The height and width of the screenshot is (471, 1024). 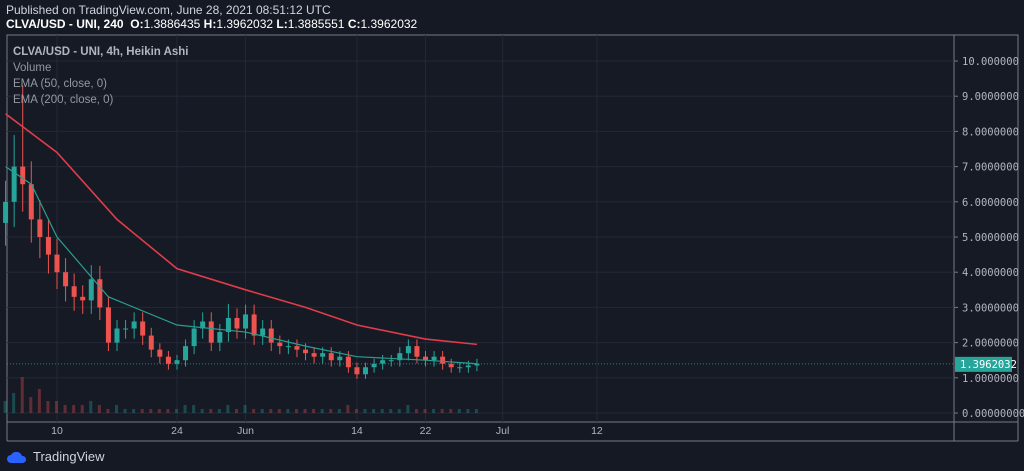 What do you see at coordinates (389, 24) in the screenshot?
I see `close-value: 1.3962032` at bounding box center [389, 24].